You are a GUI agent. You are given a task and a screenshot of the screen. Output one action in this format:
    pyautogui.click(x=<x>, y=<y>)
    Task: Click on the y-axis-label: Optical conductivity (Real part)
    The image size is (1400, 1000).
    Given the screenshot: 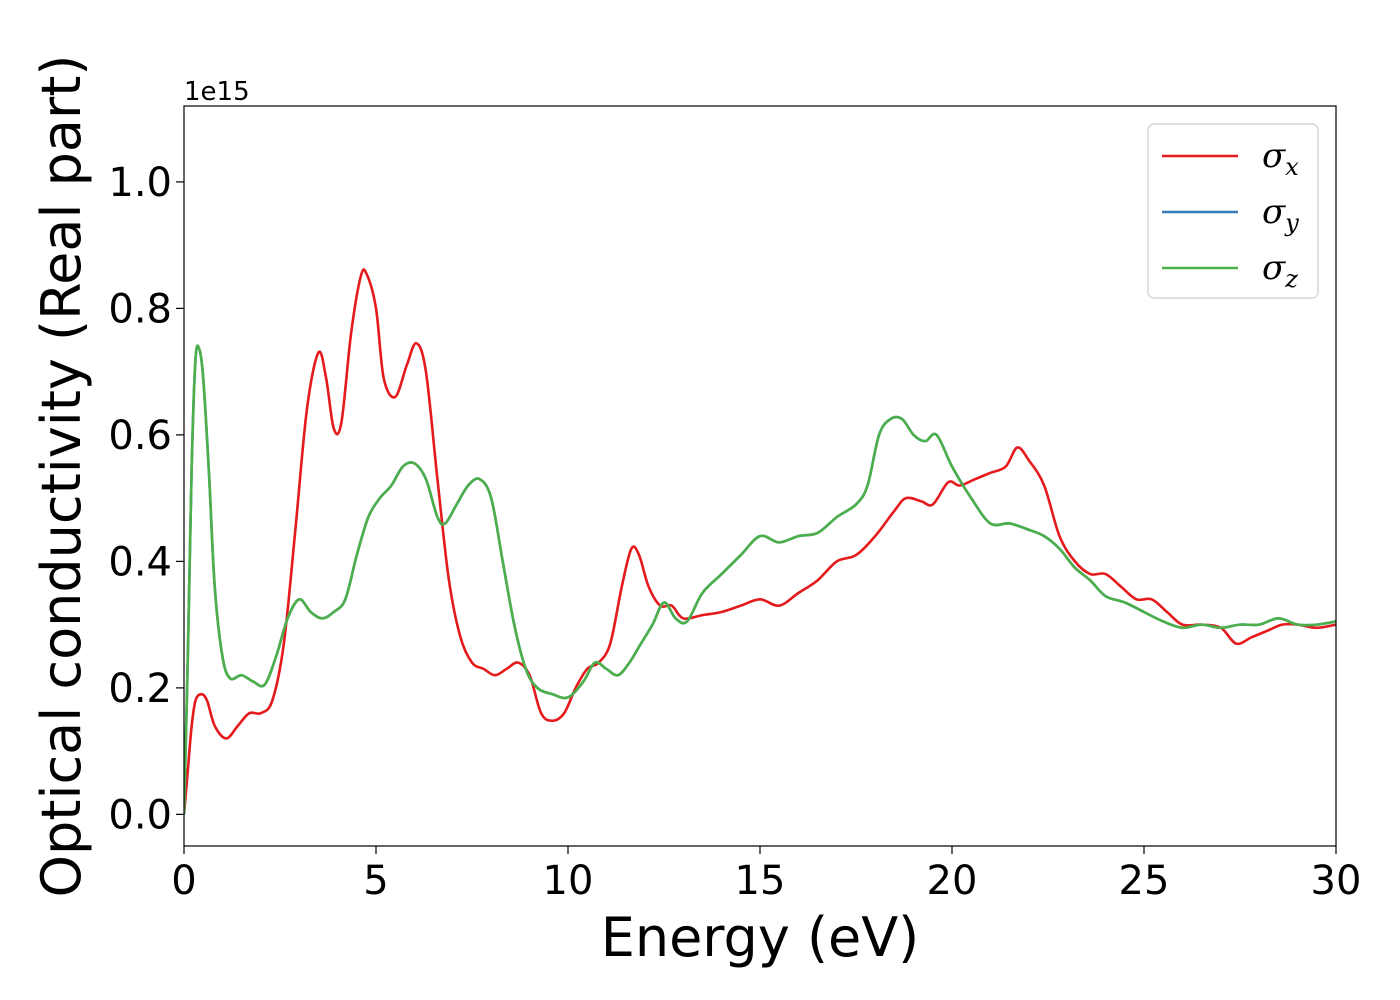 What is the action you would take?
    pyautogui.click(x=61, y=476)
    